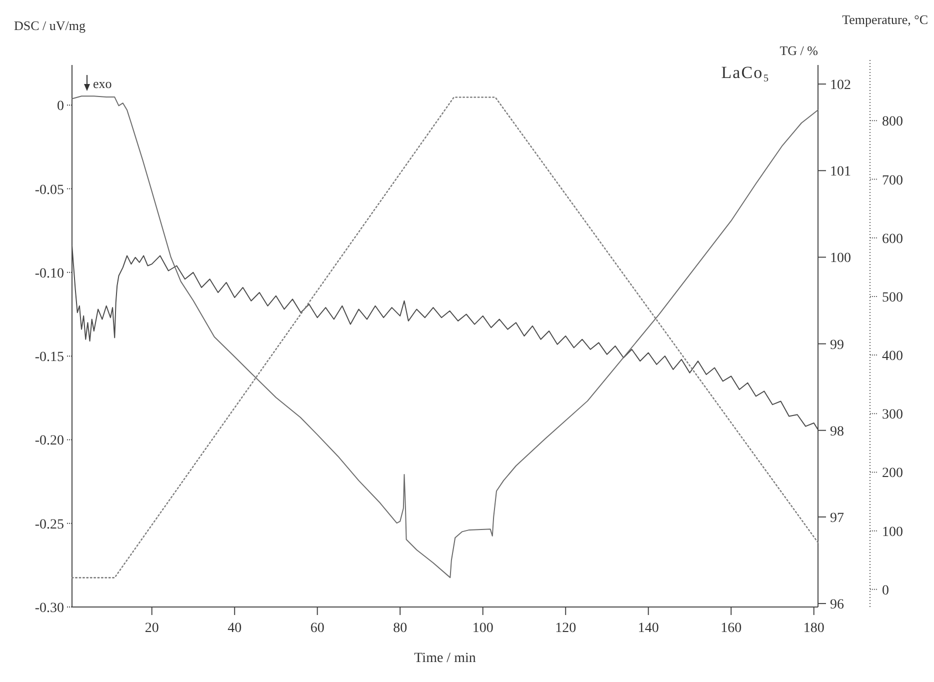 This screenshot has width=934, height=682. I want to click on y3-axis-title: Temperature, °C, so click(885, 19).